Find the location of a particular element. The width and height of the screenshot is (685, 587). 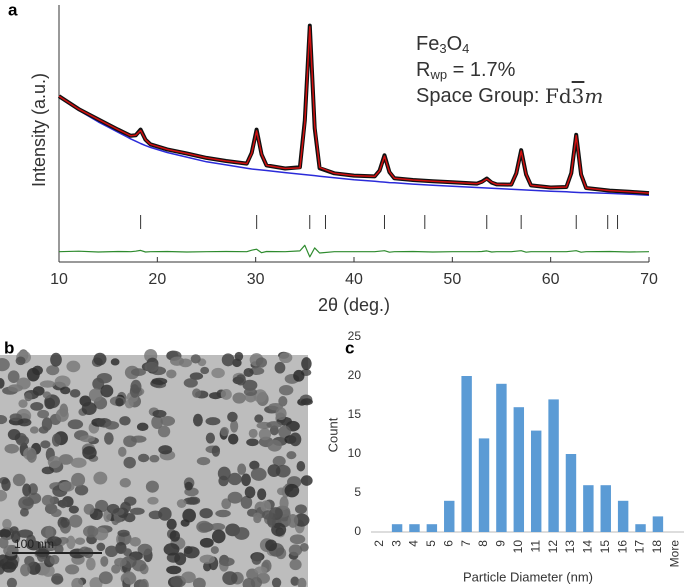

x-tick-label: 6 is located at coordinates (448, 543).